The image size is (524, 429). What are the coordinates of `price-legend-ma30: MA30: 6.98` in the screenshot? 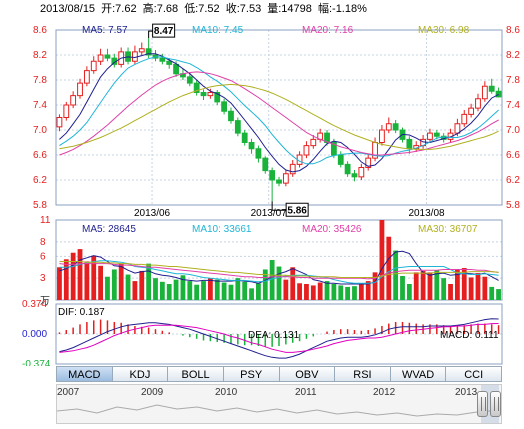 It's located at (444, 30).